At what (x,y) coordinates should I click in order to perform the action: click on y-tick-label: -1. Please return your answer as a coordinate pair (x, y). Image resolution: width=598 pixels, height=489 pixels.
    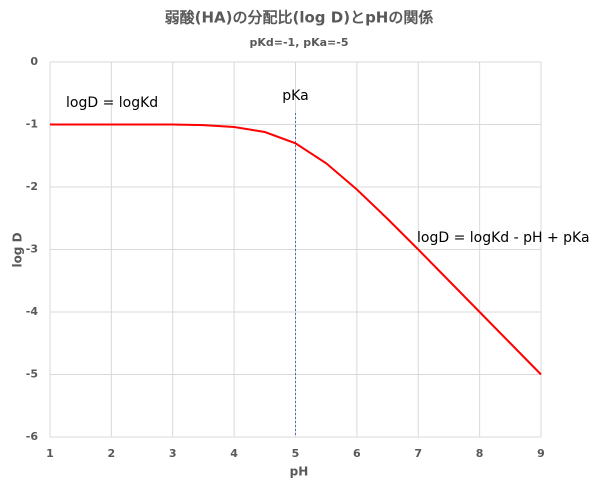
    Looking at the image, I should click on (32, 124).